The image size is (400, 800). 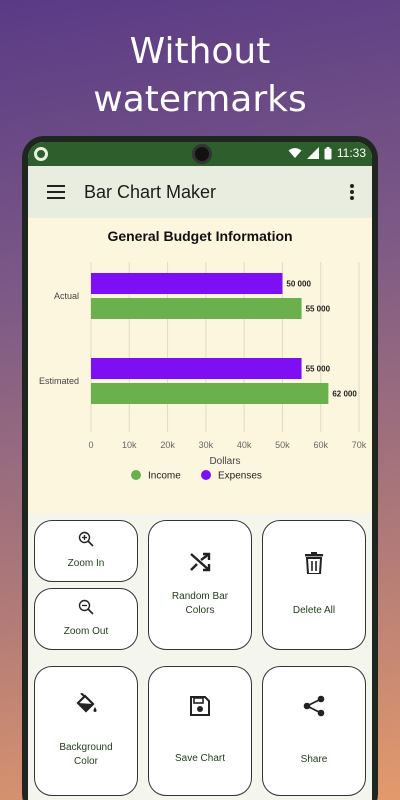 What do you see at coordinates (282, 445) in the screenshot?
I see `x-tick-label: 50k` at bounding box center [282, 445].